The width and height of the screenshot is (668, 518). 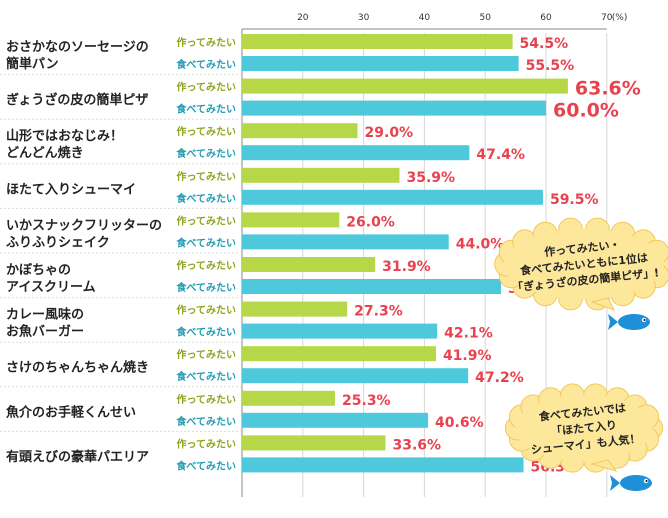 What do you see at coordinates (370, 222) in the screenshot?
I see `data-label: 26.0%` at bounding box center [370, 222].